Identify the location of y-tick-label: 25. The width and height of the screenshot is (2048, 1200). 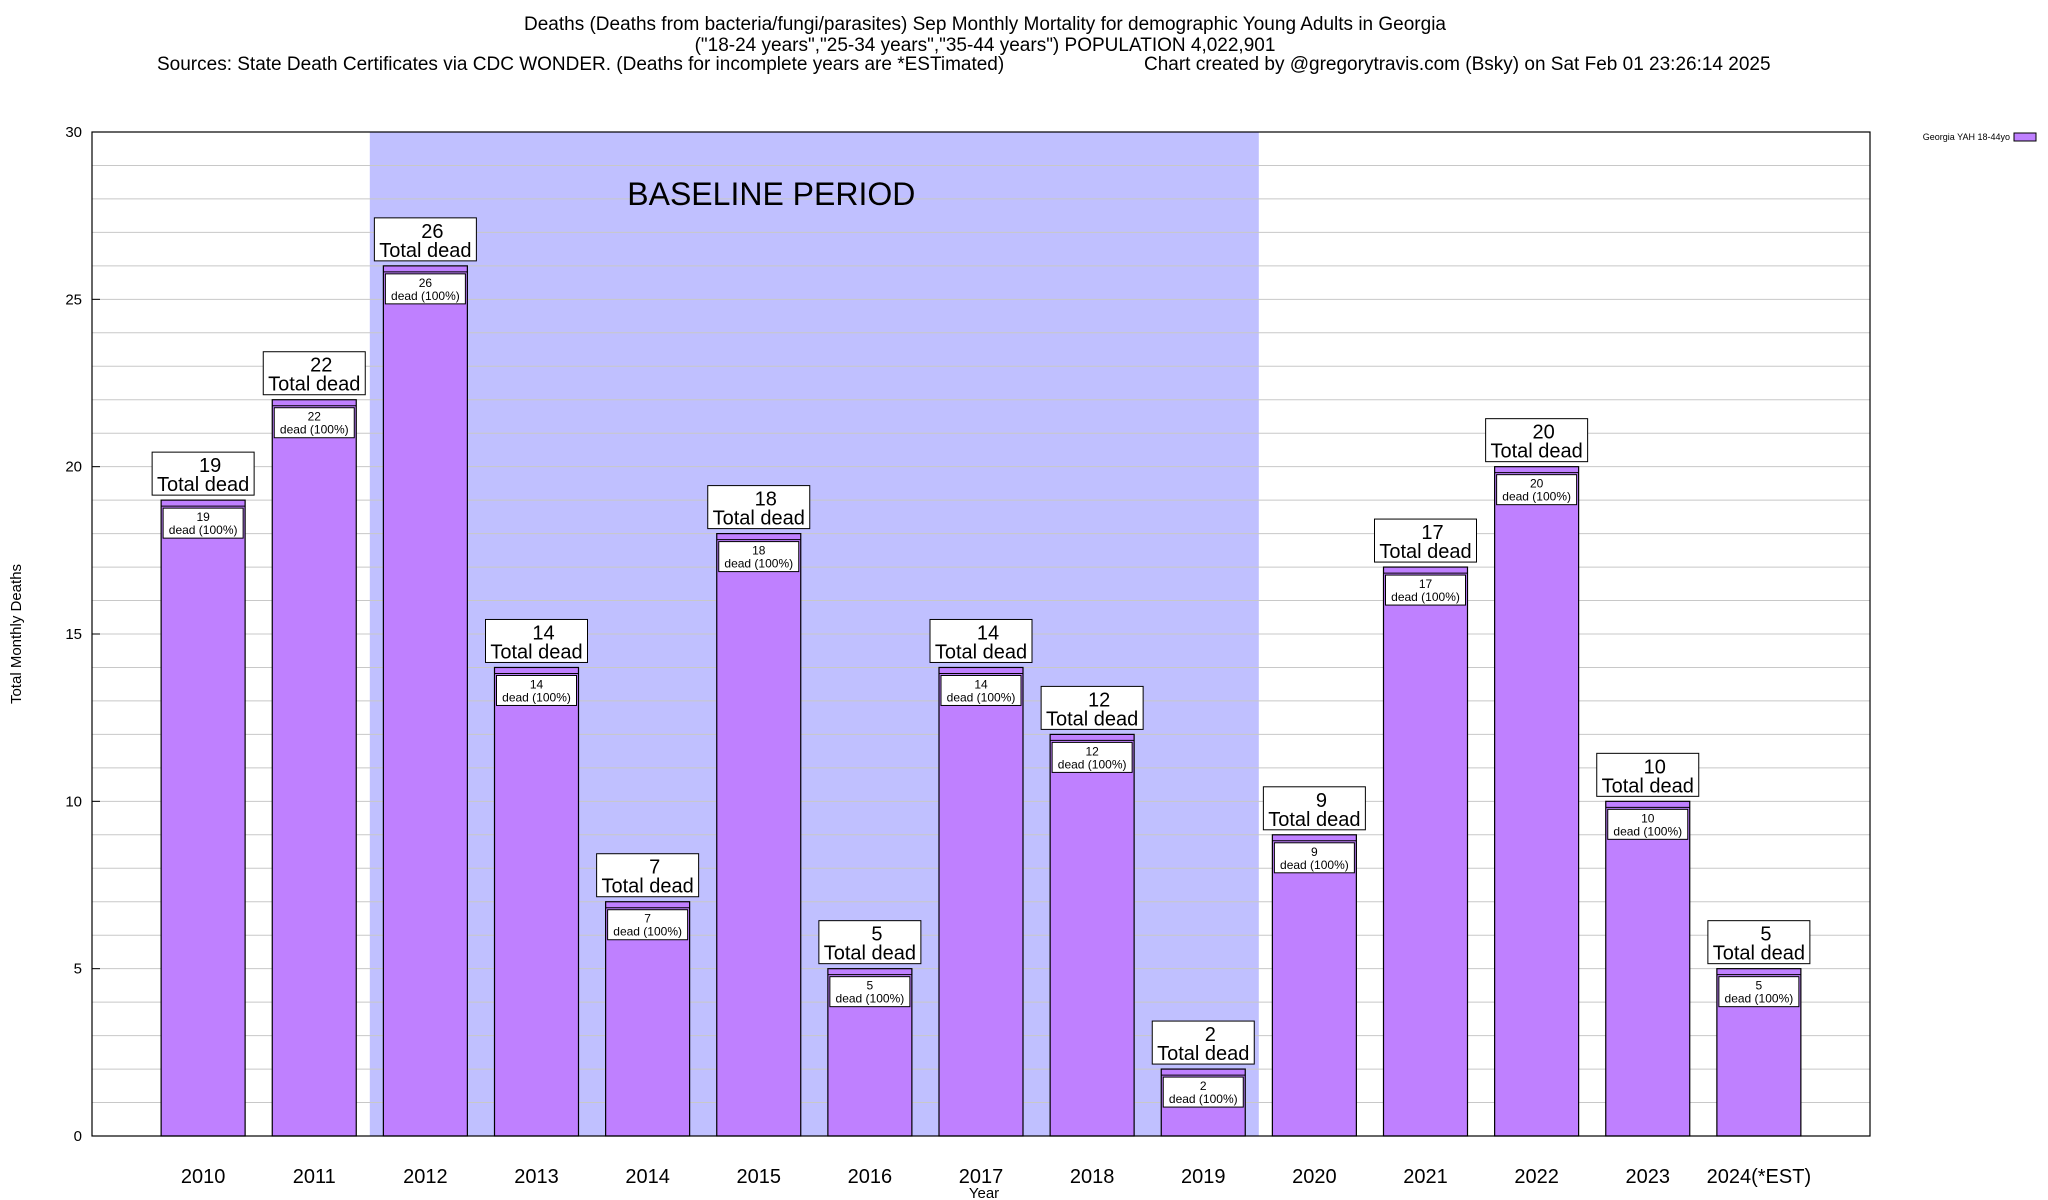
(73, 299).